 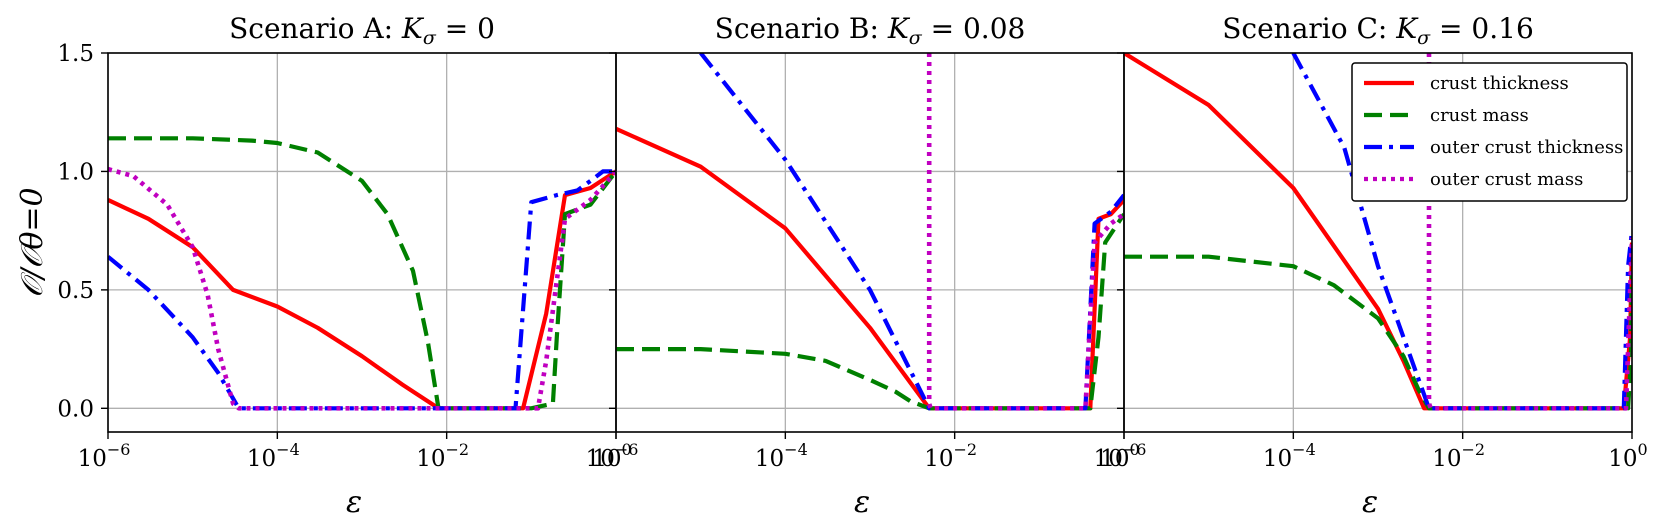 I want to click on legend-label: crust thickness, so click(x=1499, y=83).